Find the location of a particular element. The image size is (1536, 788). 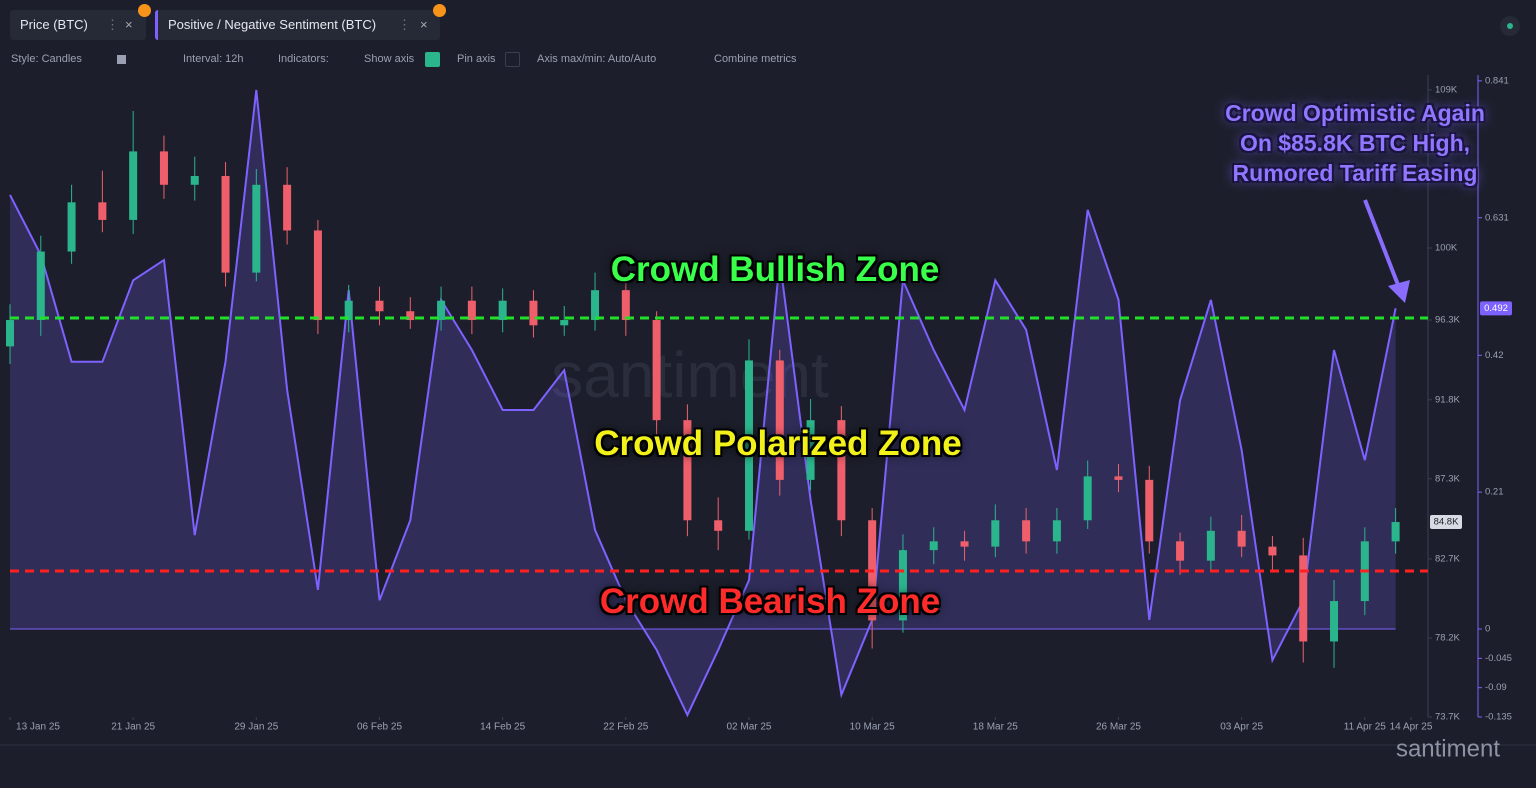

brand: santiment is located at coordinates (1448, 748).